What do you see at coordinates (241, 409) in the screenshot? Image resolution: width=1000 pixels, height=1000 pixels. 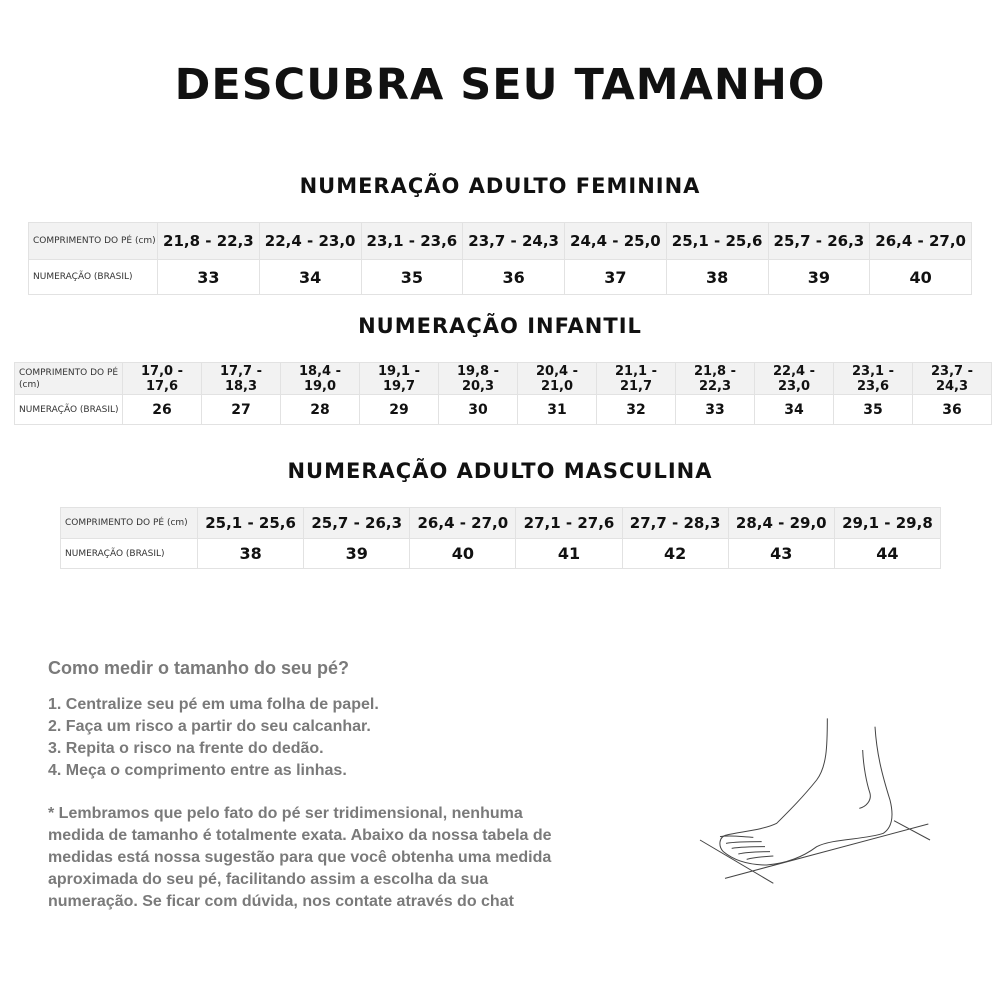 I see `size-cell: 27` at bounding box center [241, 409].